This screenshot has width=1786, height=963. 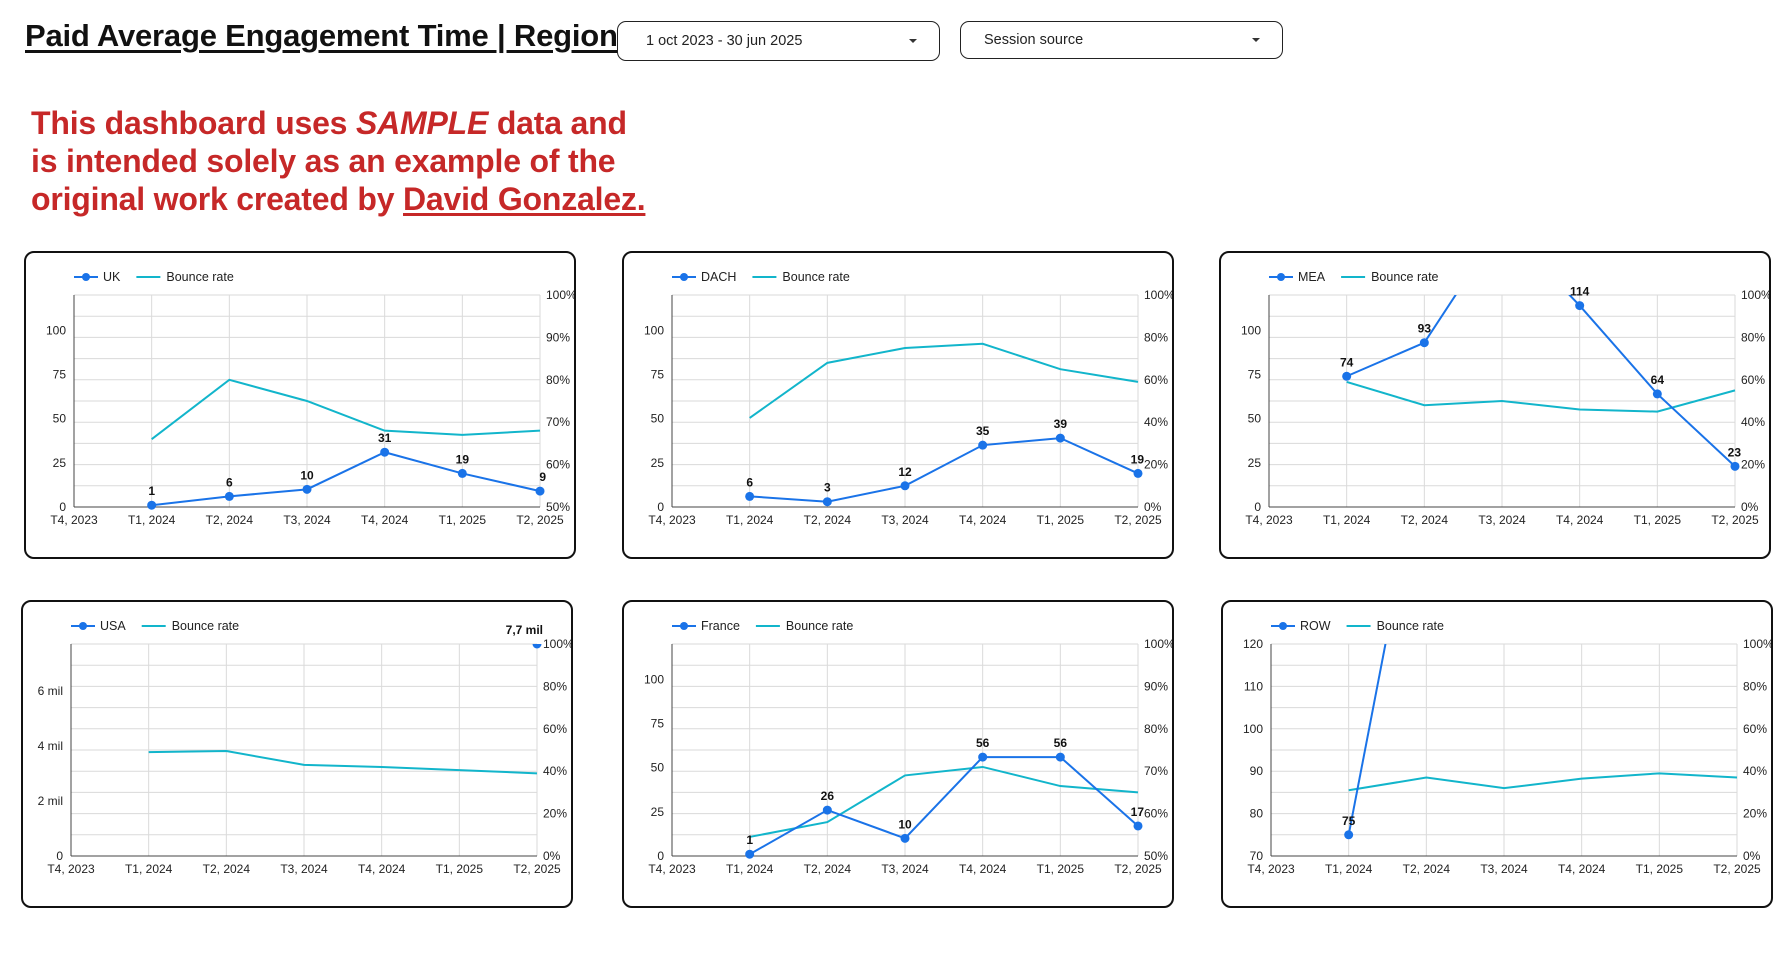 What do you see at coordinates (762, 626) in the screenshot?
I see `chart-legend: France Bounce rate` at bounding box center [762, 626].